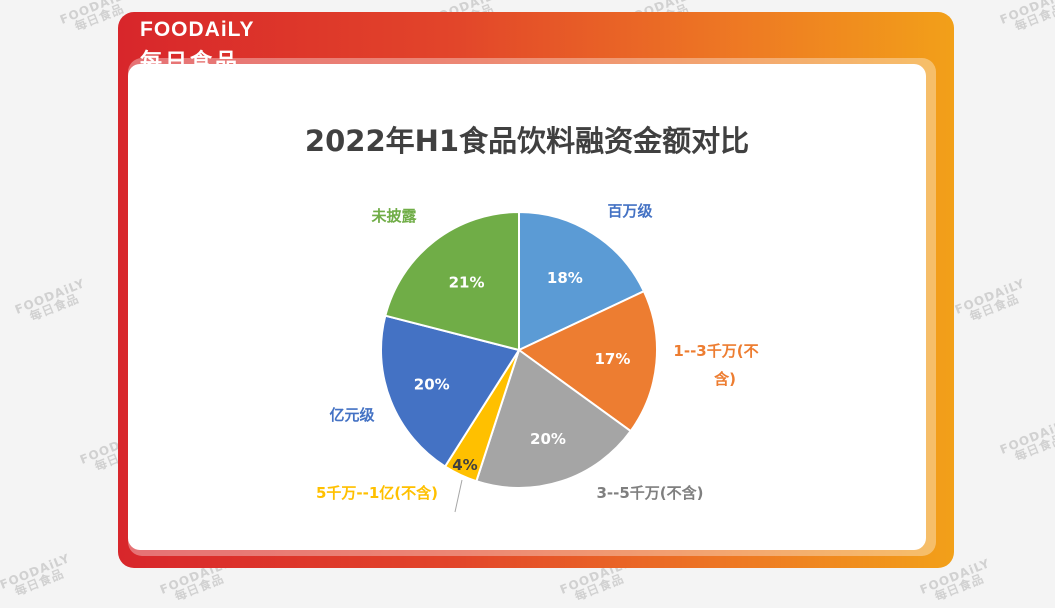 The width and height of the screenshot is (1055, 608). Describe the element at coordinates (464, 465) in the screenshot. I see `slice-value-label: 4%` at that location.